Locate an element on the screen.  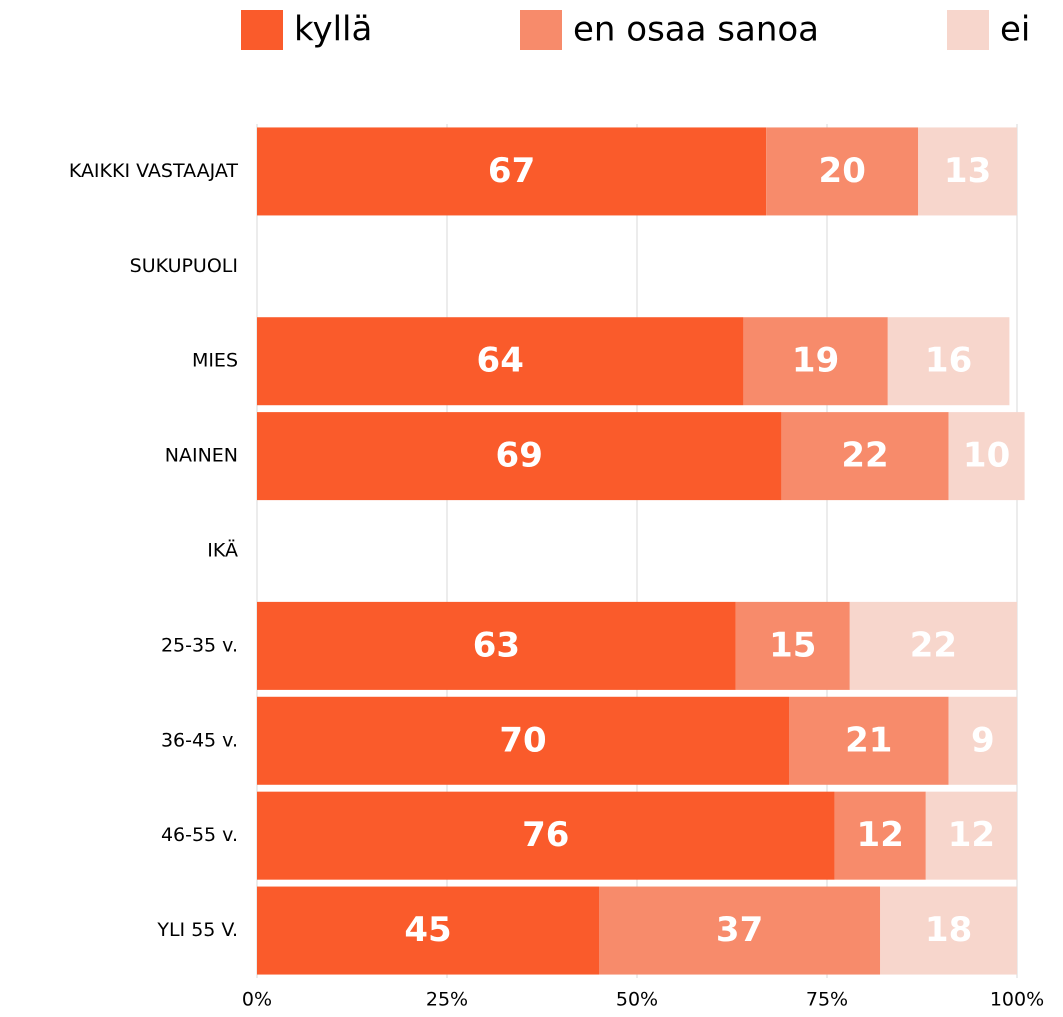
data-label: 69 is located at coordinates (519, 456).